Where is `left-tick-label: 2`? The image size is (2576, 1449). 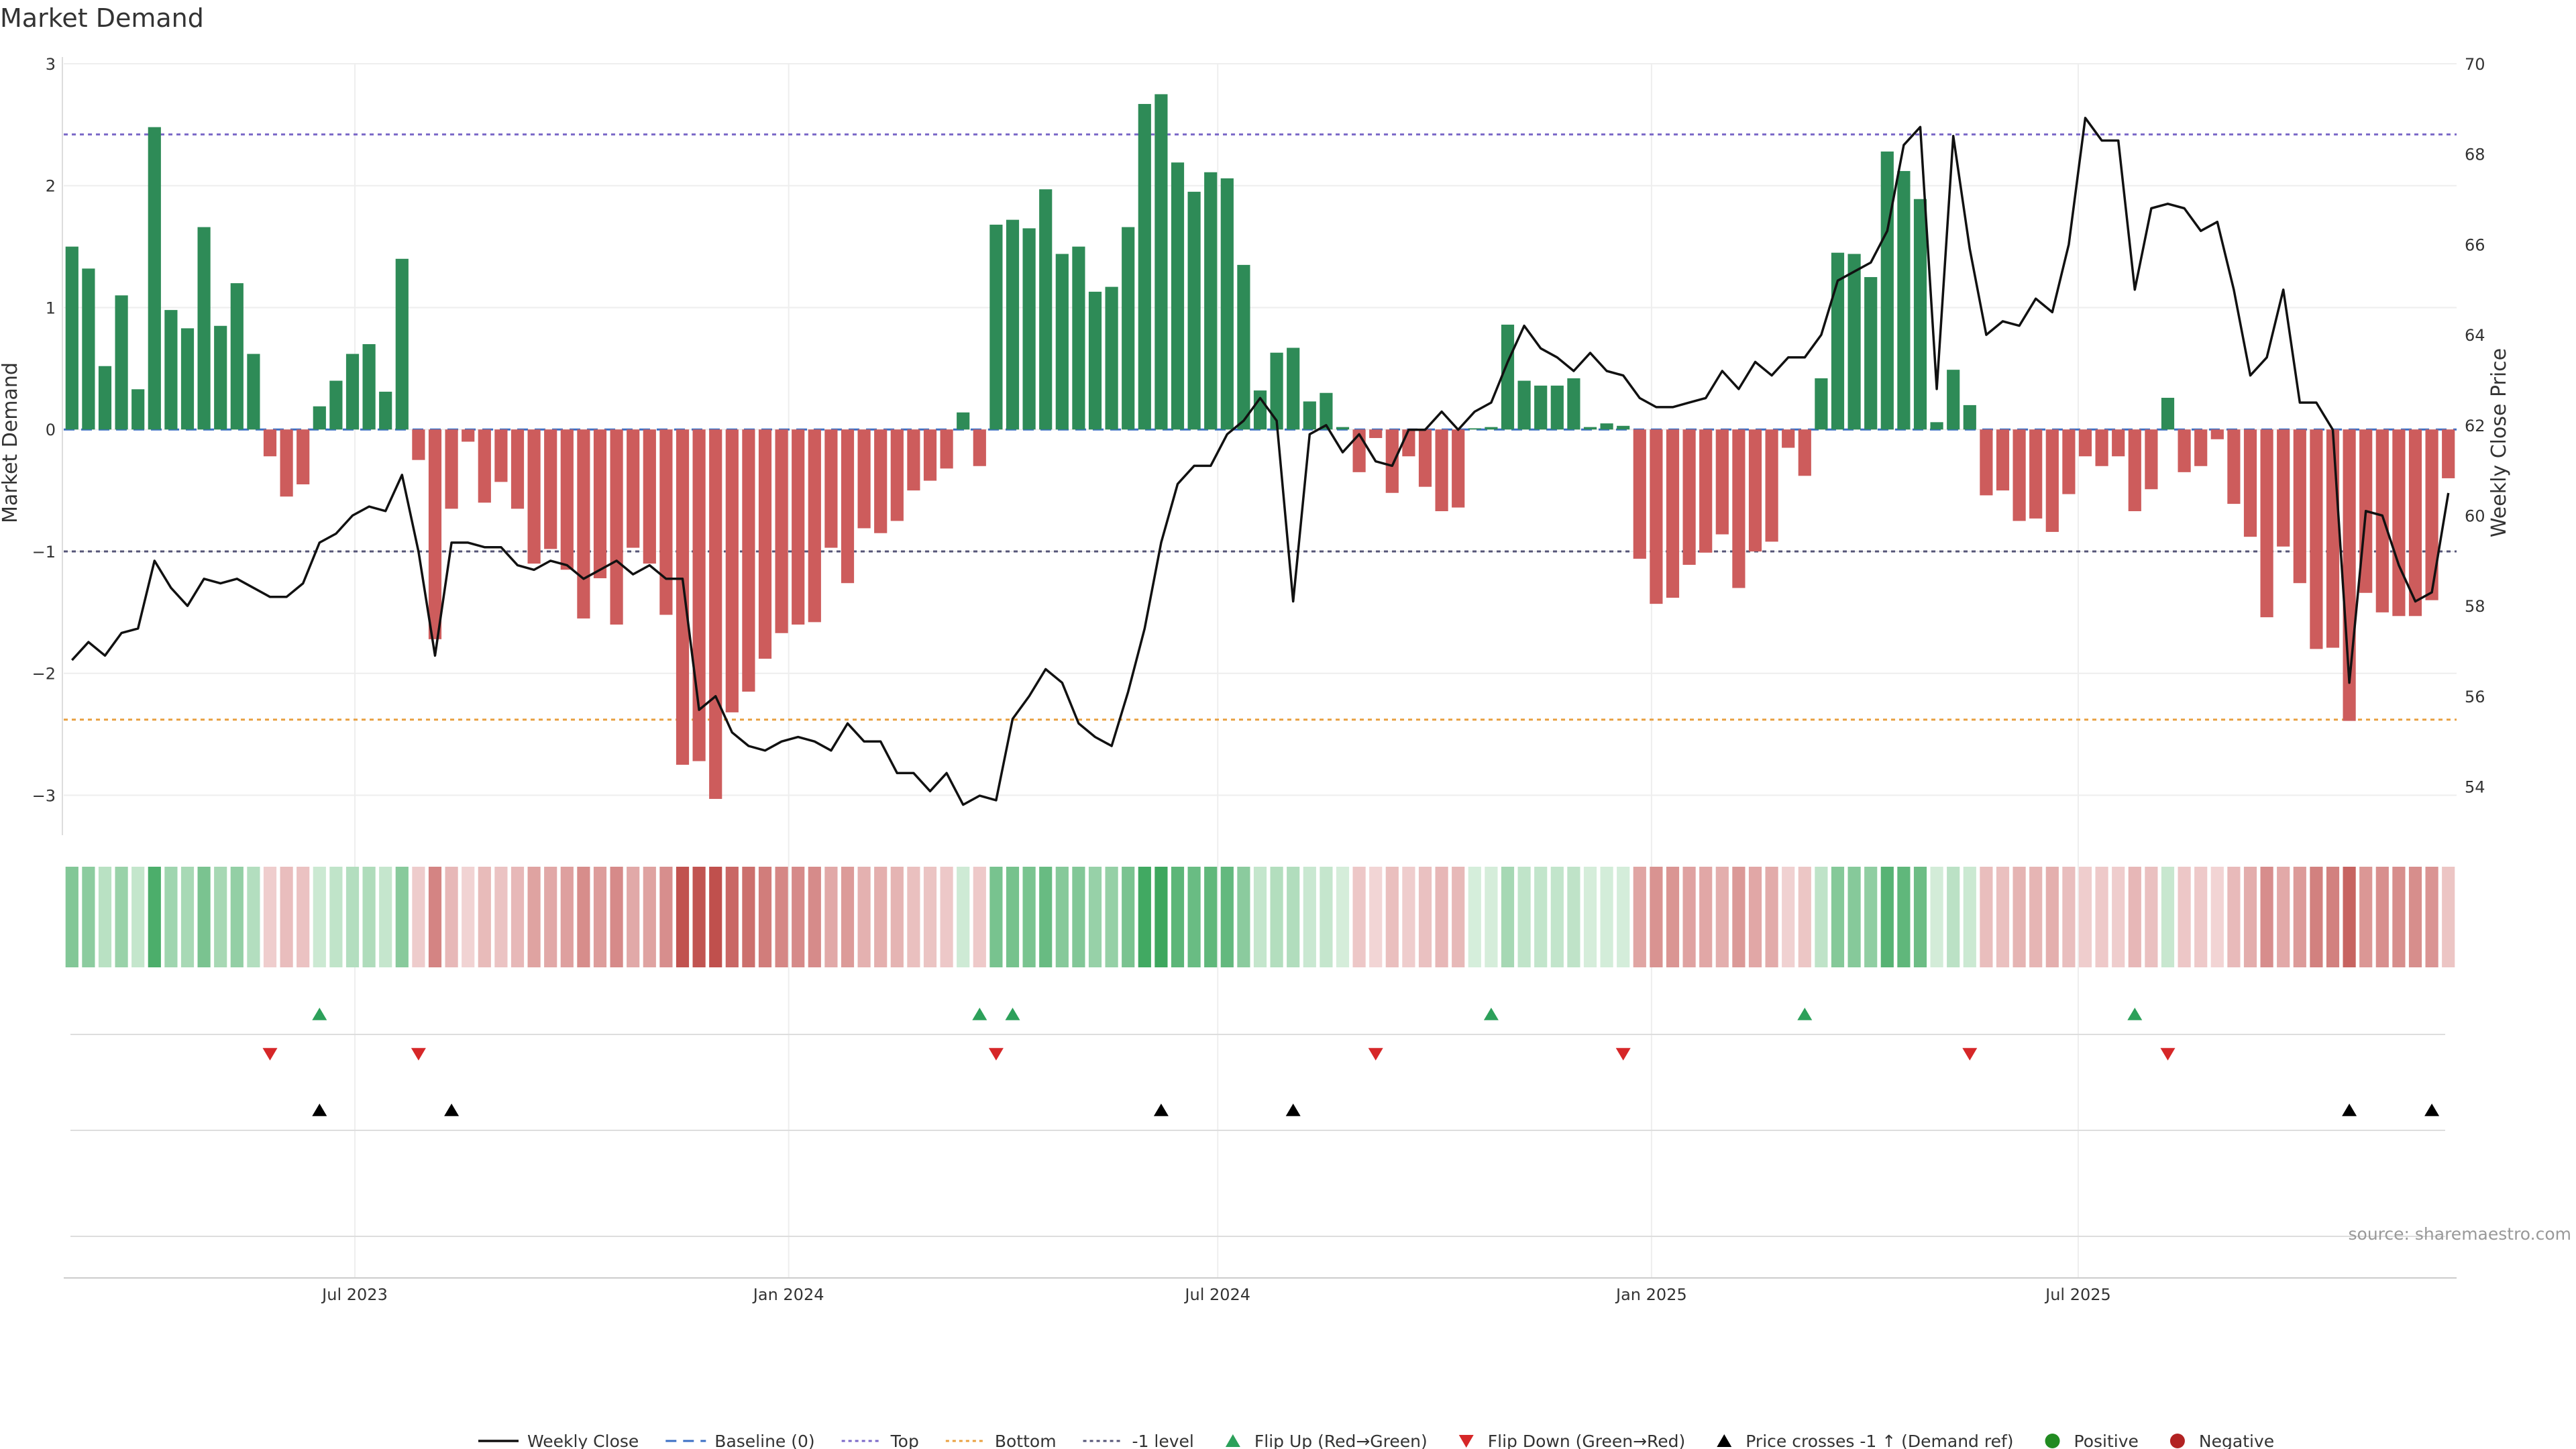 left-tick-label: 2 is located at coordinates (51, 186).